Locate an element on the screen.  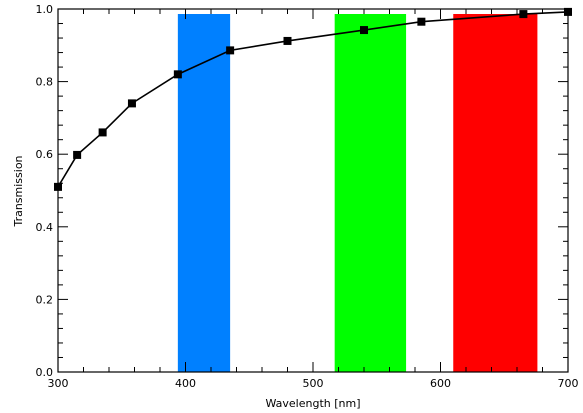
y-tick-label: 0.0 is located at coordinates (45, 372).